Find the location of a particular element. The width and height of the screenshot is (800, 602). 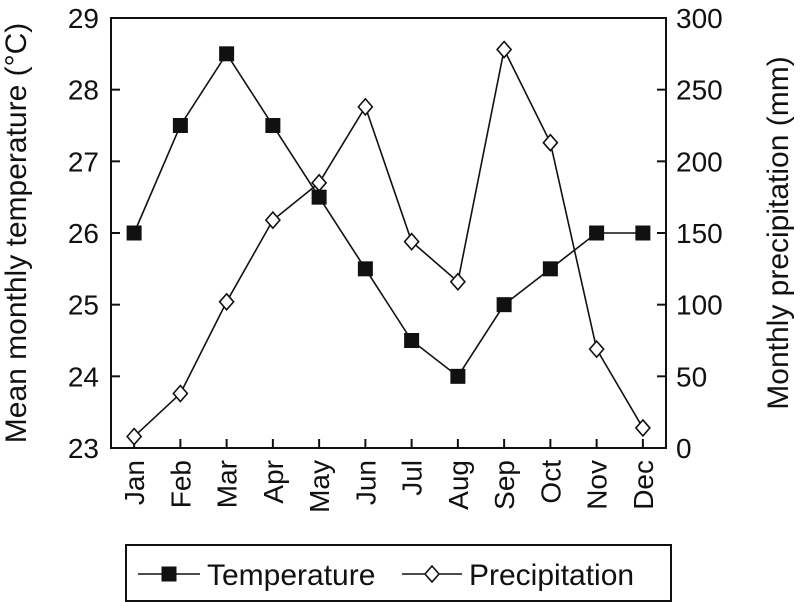

y-tick-label: 23 is located at coordinates (83, 448).